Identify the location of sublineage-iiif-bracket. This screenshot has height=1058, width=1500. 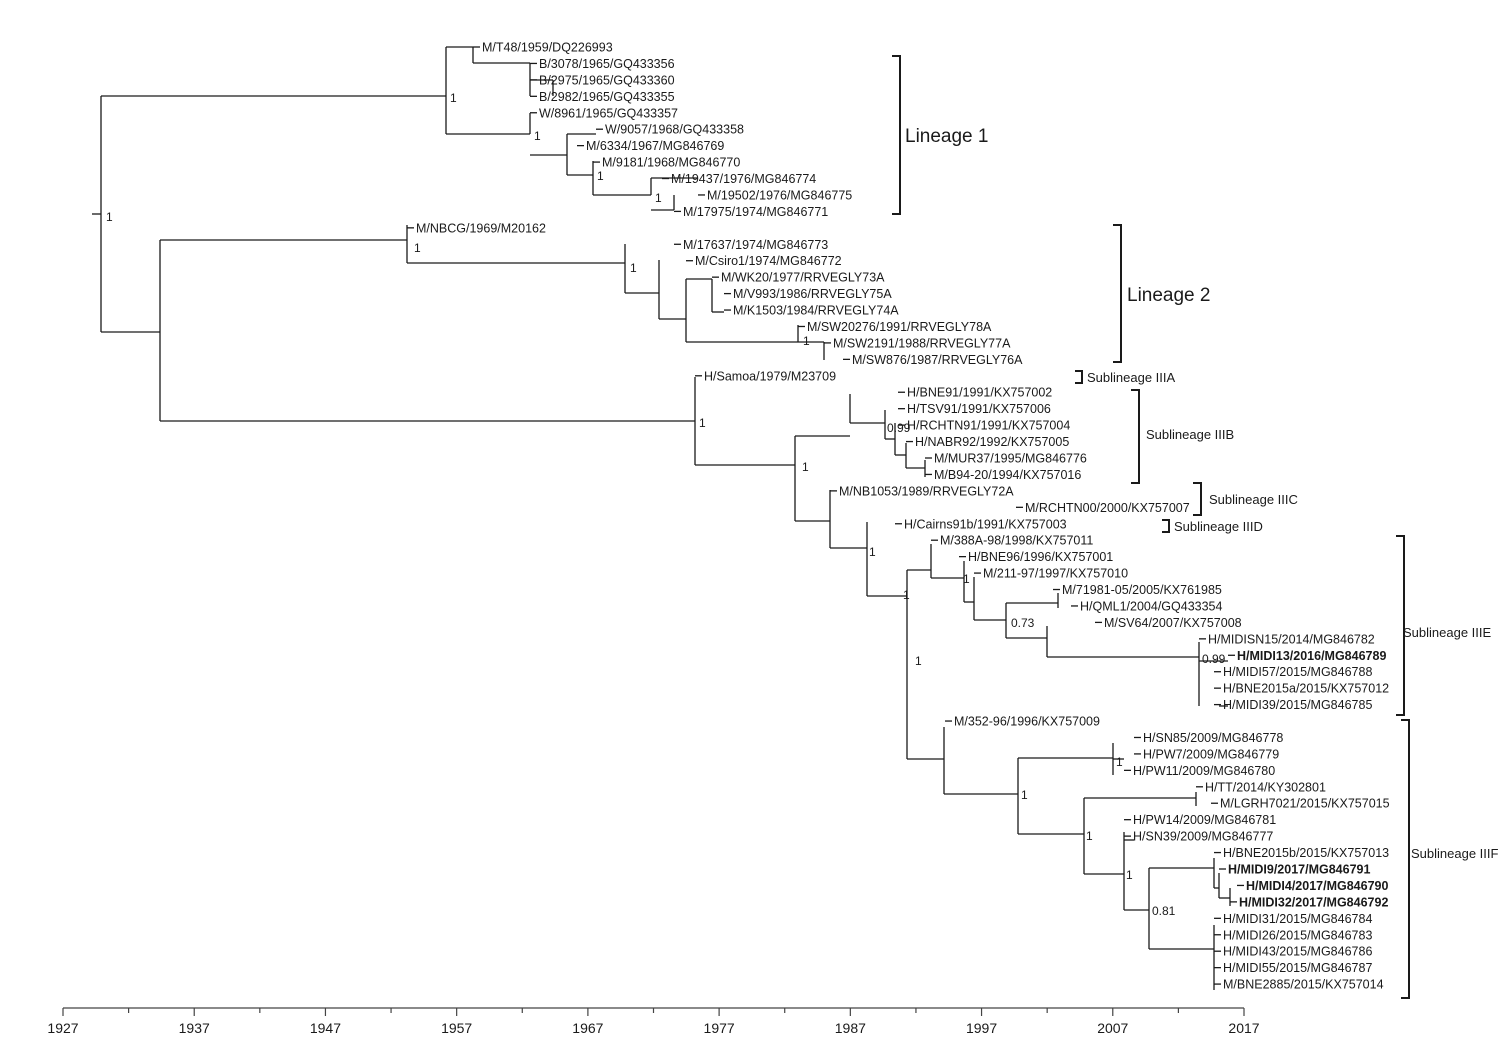
(1405, 859).